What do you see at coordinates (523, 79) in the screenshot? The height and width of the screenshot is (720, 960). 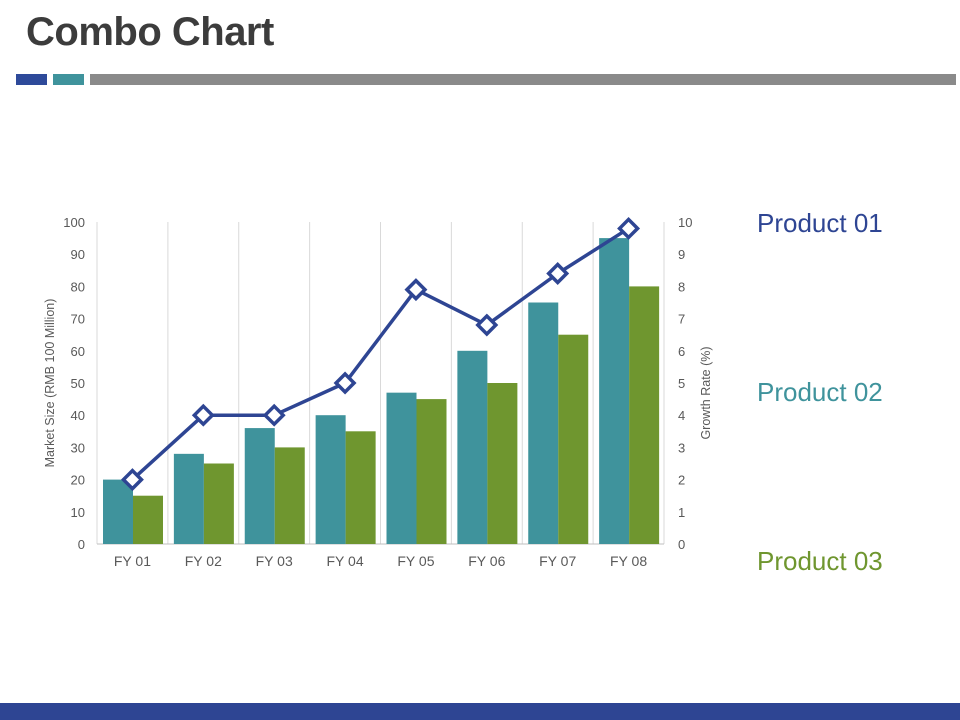 I see `header-rule` at bounding box center [523, 79].